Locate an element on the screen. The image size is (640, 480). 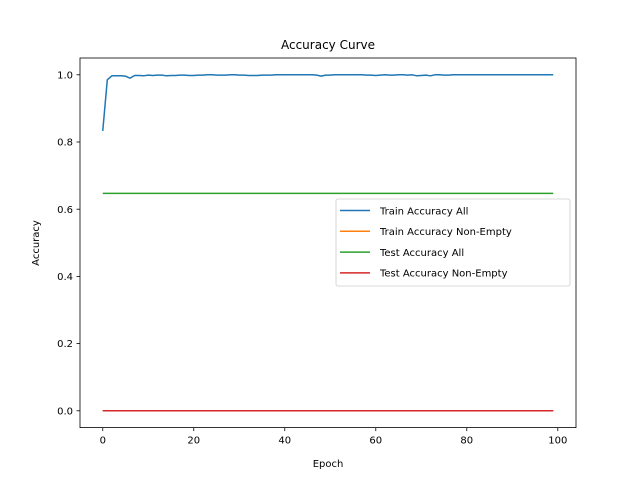
y-tick-label: 0.2 is located at coordinates (65, 344).